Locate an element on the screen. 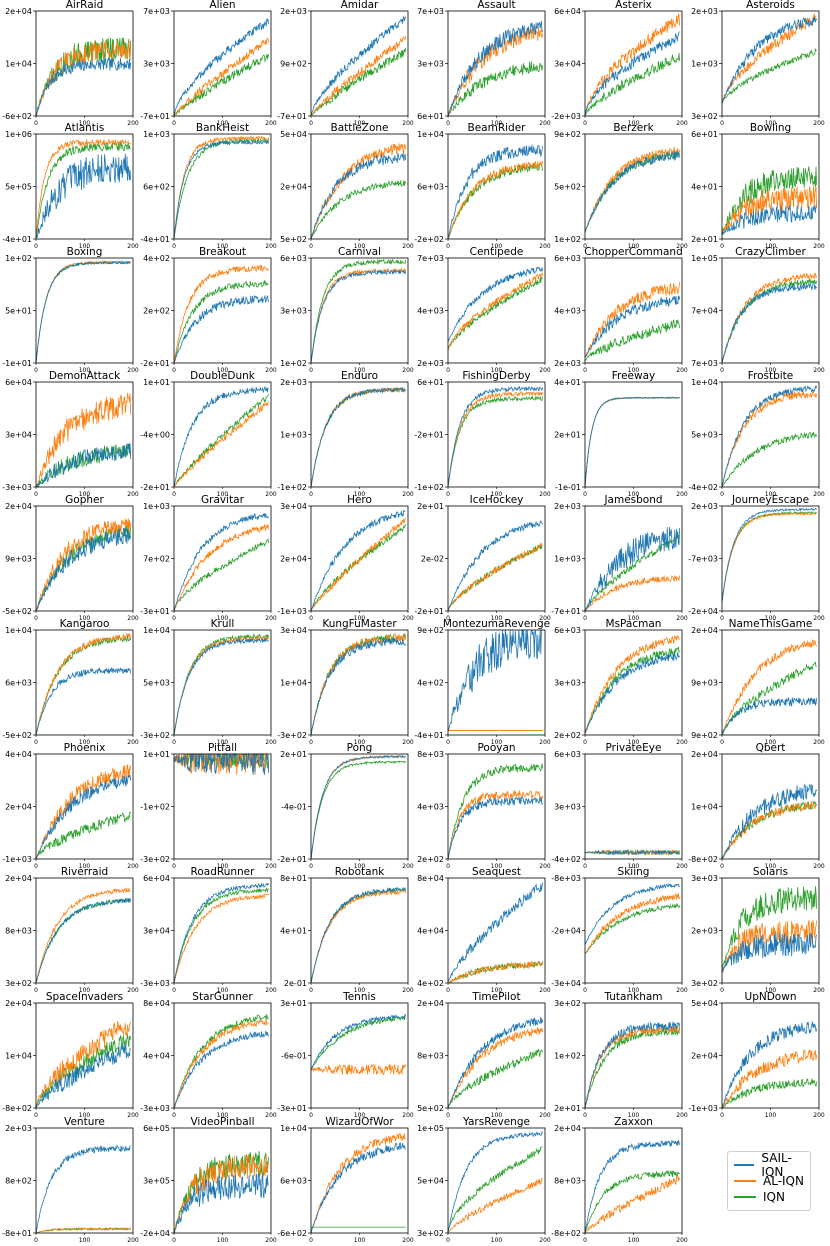  y-tick-label: 1e+04 is located at coordinates (293, 1128).